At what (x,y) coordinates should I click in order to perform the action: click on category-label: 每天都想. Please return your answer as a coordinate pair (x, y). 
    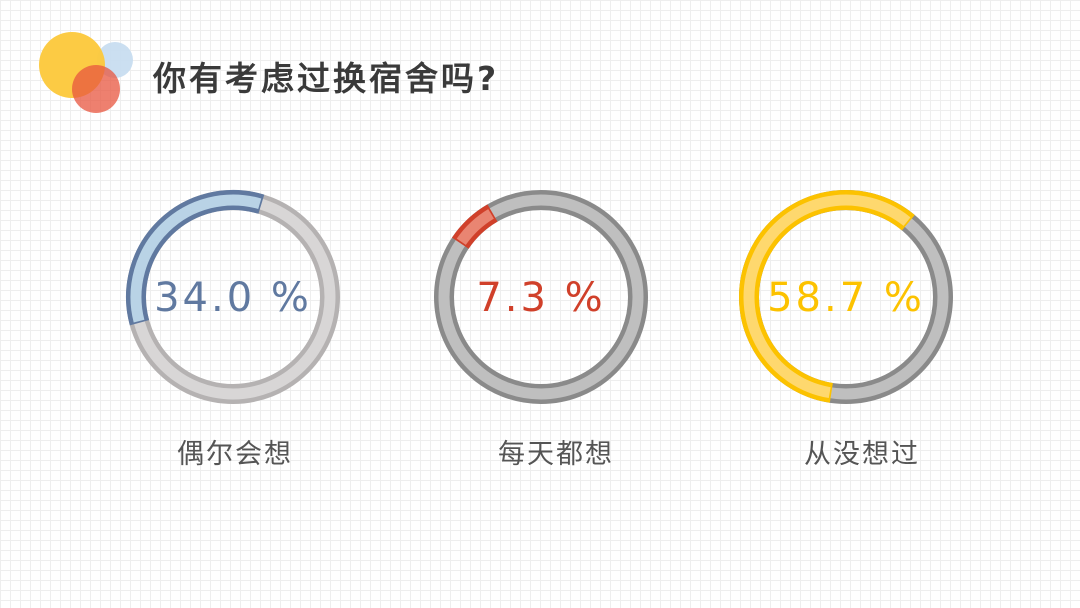
    Looking at the image, I should click on (556, 454).